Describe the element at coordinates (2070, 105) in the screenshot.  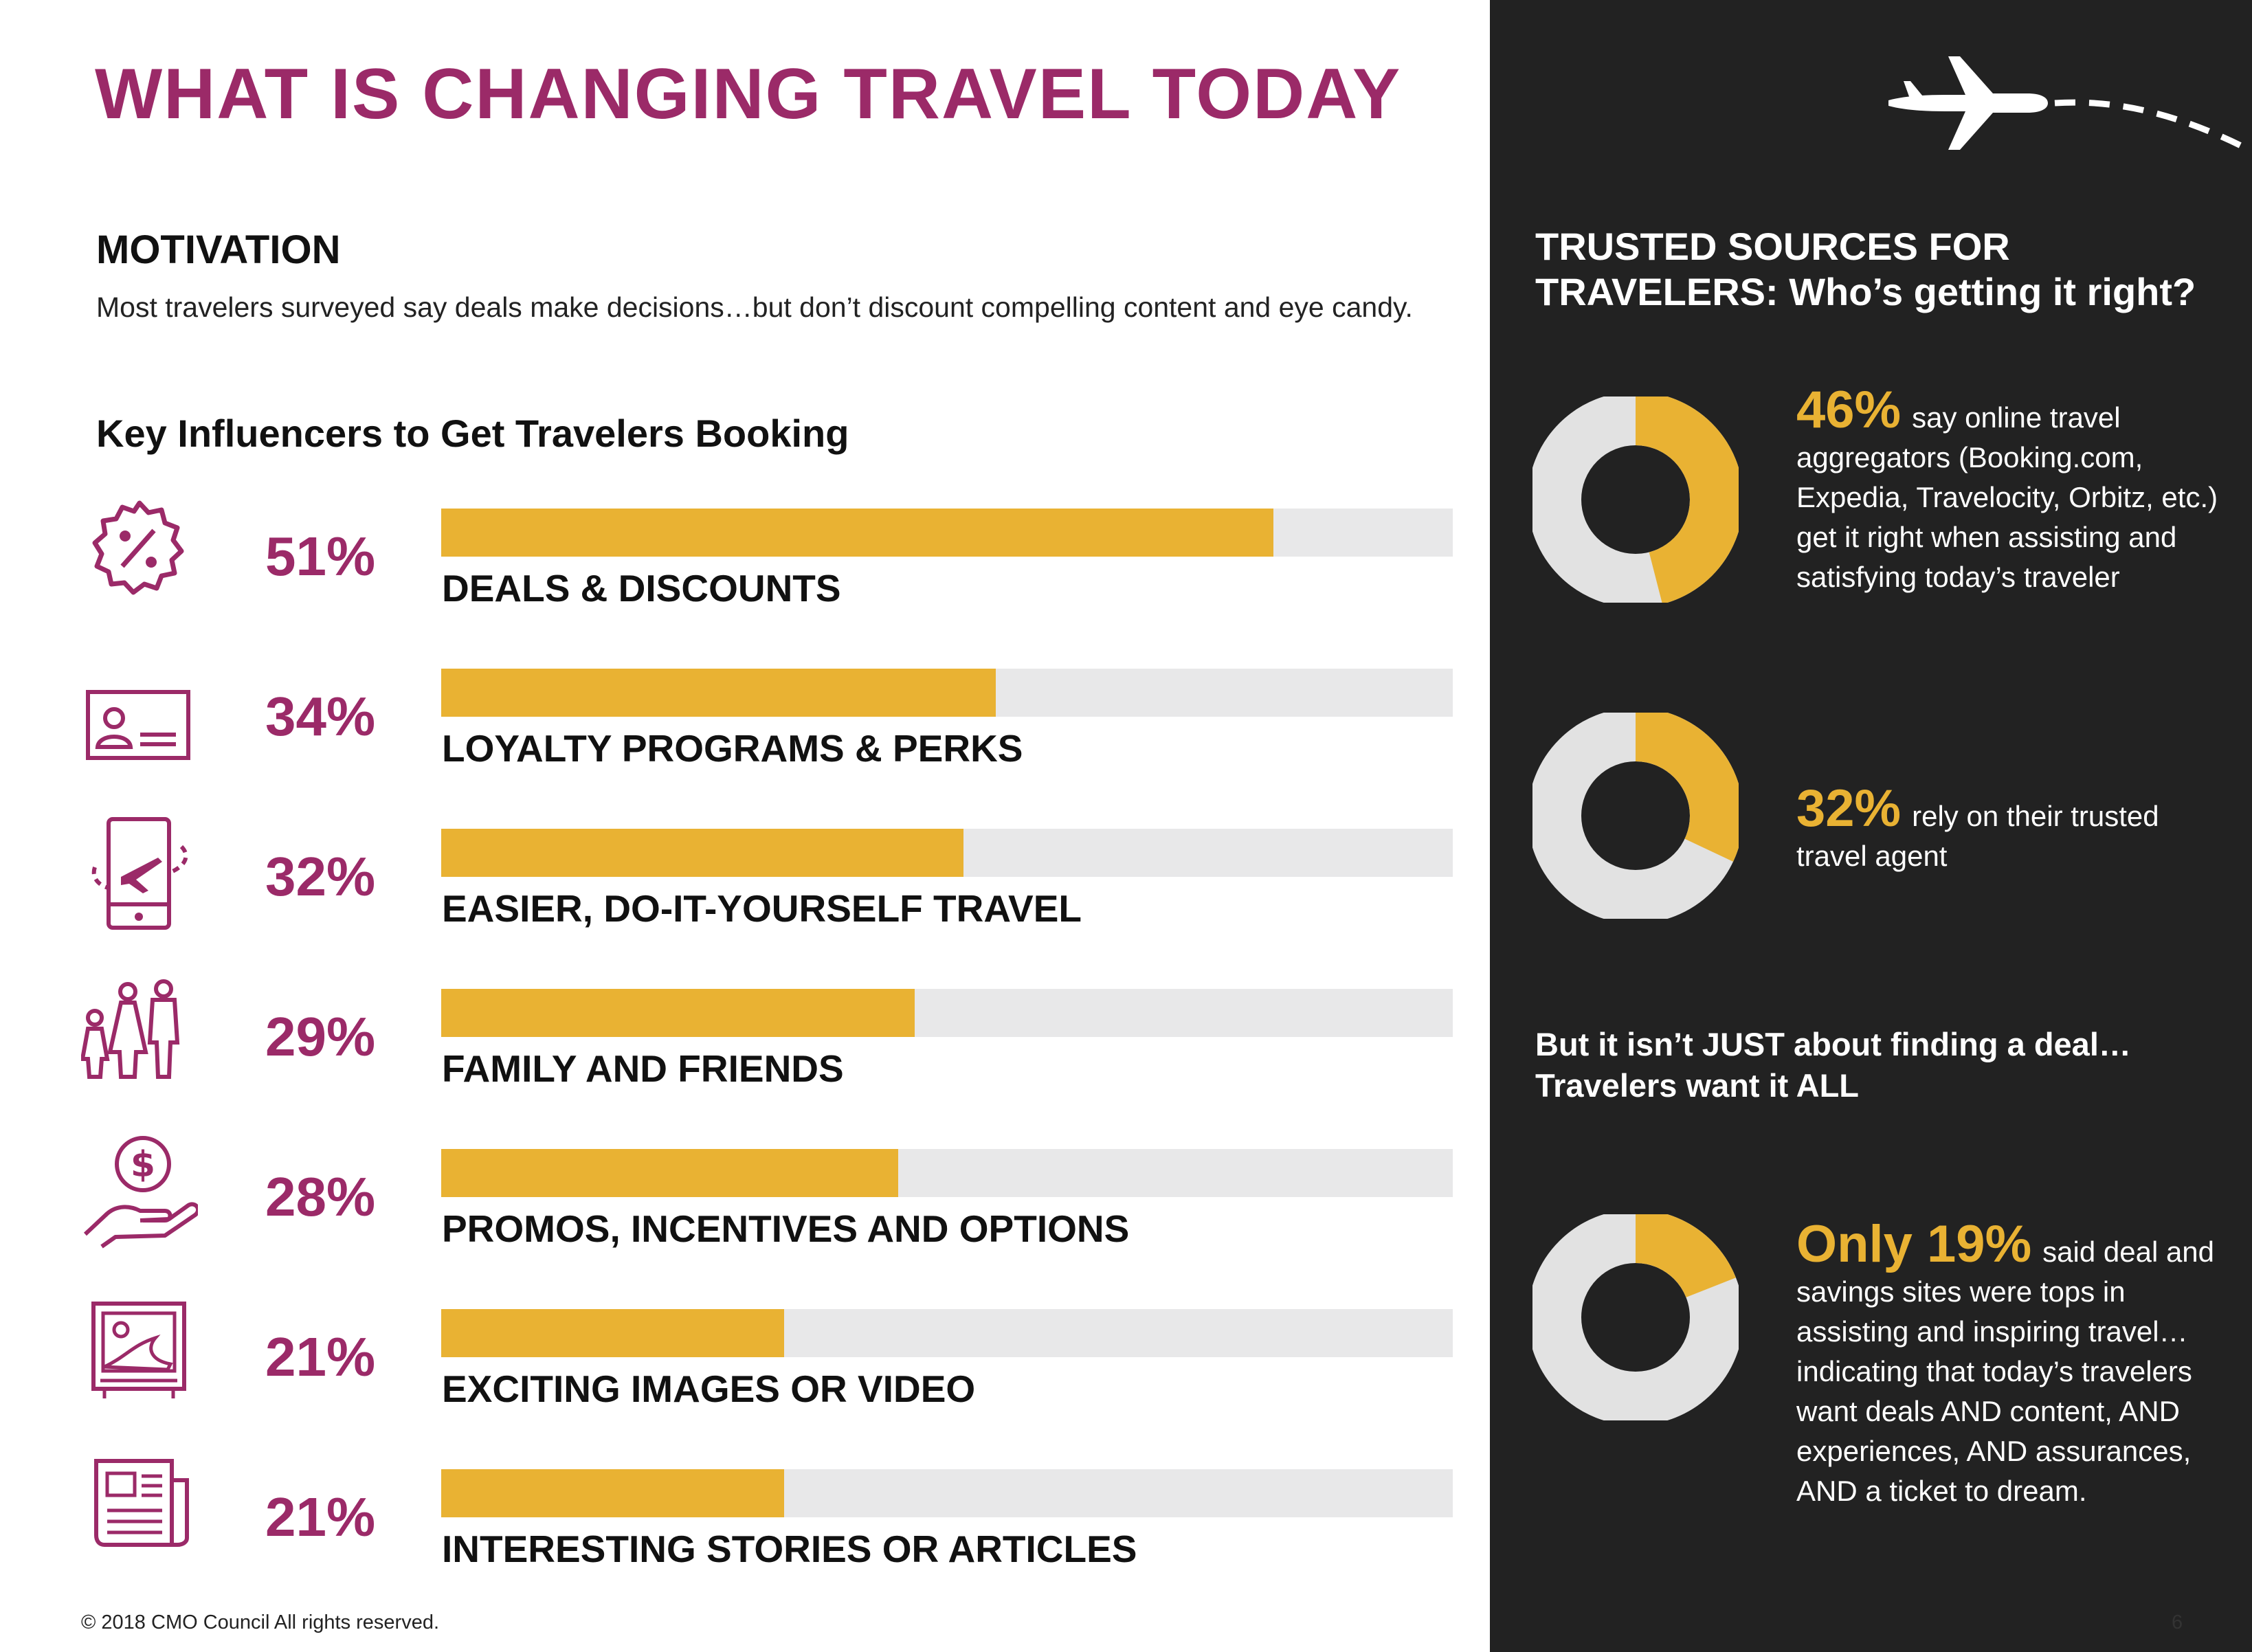
I see `airplane-icon` at that location.